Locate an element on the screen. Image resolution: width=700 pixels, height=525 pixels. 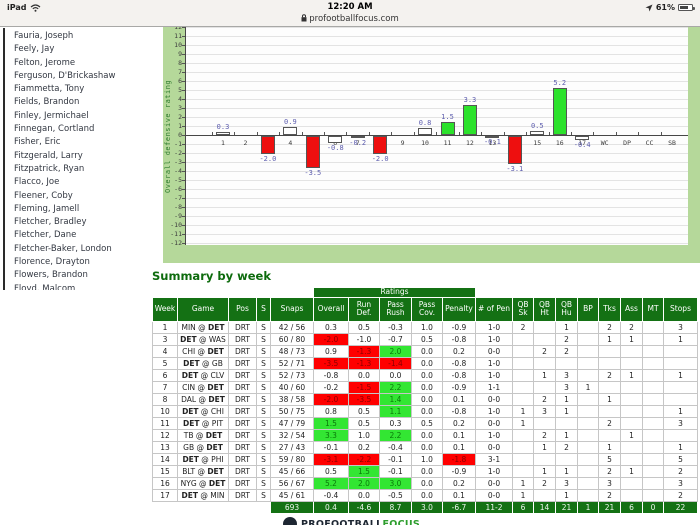
player-list-item: Floyd, Malcom is located at coordinates (45, 286).